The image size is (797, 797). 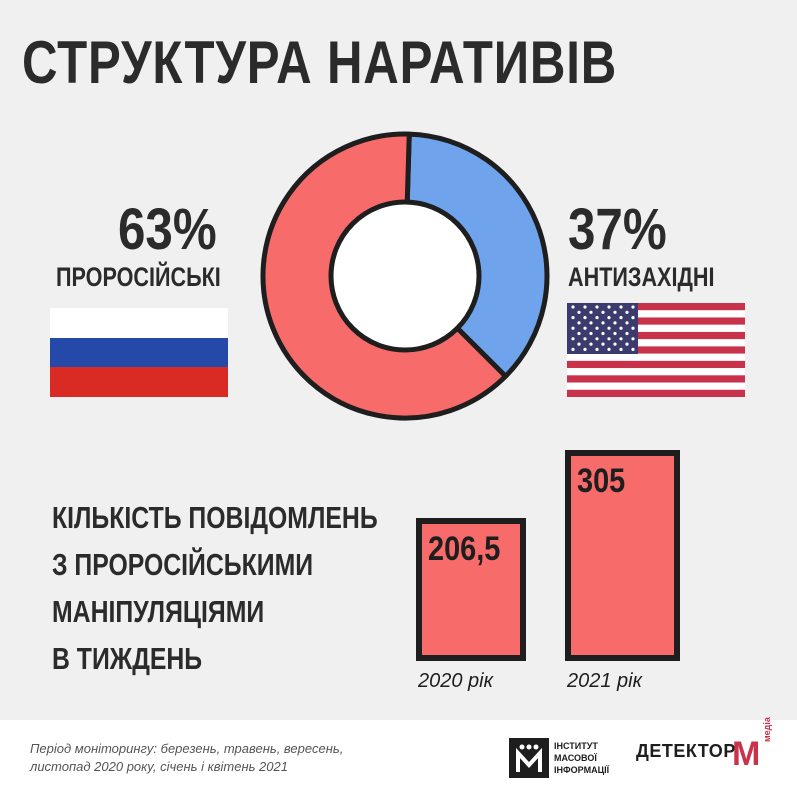 What do you see at coordinates (622, 555) in the screenshot?
I see `bar-2021` at bounding box center [622, 555].